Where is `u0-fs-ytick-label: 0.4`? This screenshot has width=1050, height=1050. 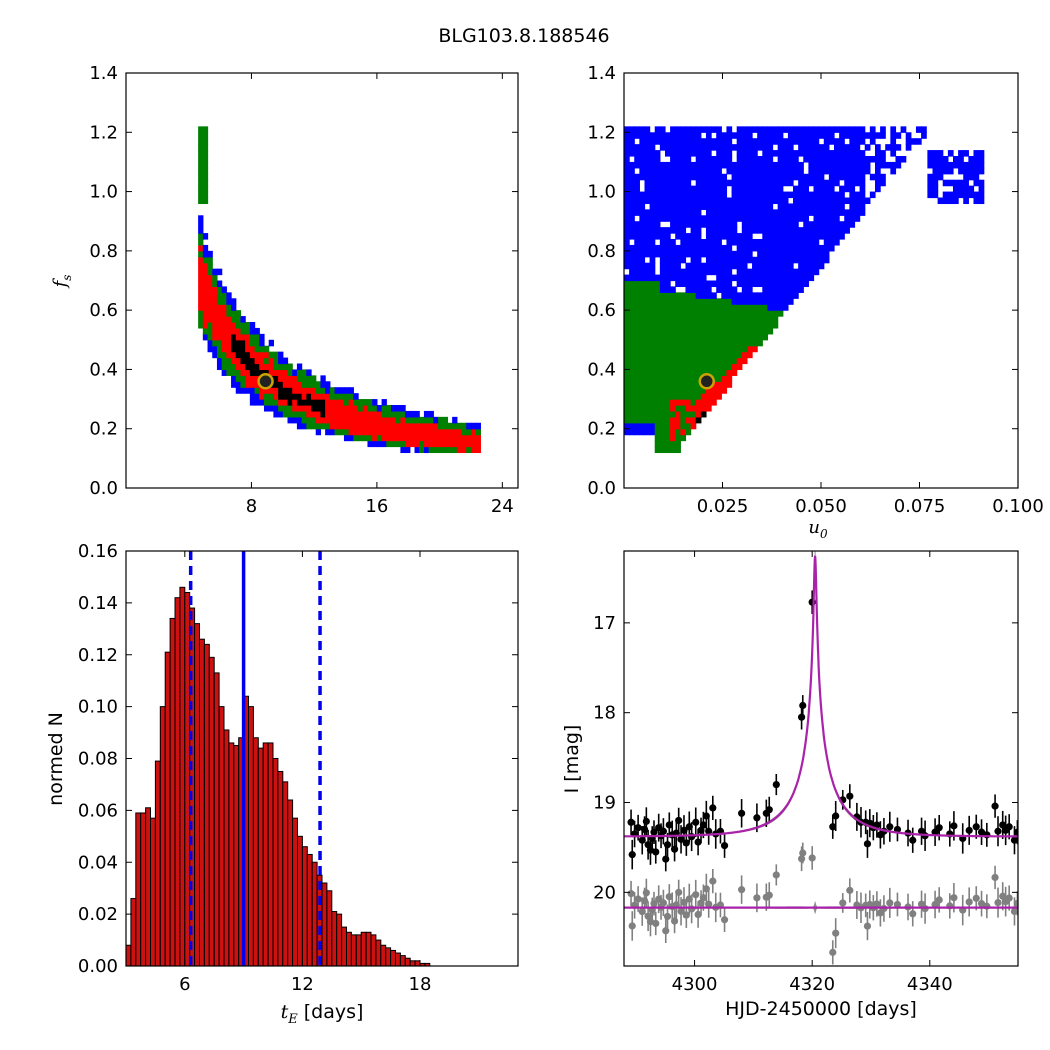
u0-fs-ytick-label: 0.4 is located at coordinates (601, 369).